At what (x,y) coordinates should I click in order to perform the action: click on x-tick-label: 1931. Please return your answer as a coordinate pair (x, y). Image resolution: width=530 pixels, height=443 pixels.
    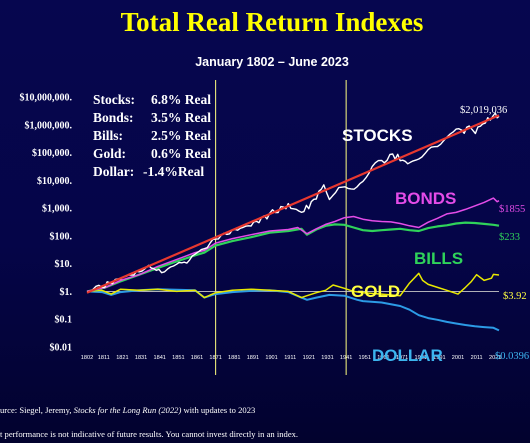
    Looking at the image, I should click on (327, 358).